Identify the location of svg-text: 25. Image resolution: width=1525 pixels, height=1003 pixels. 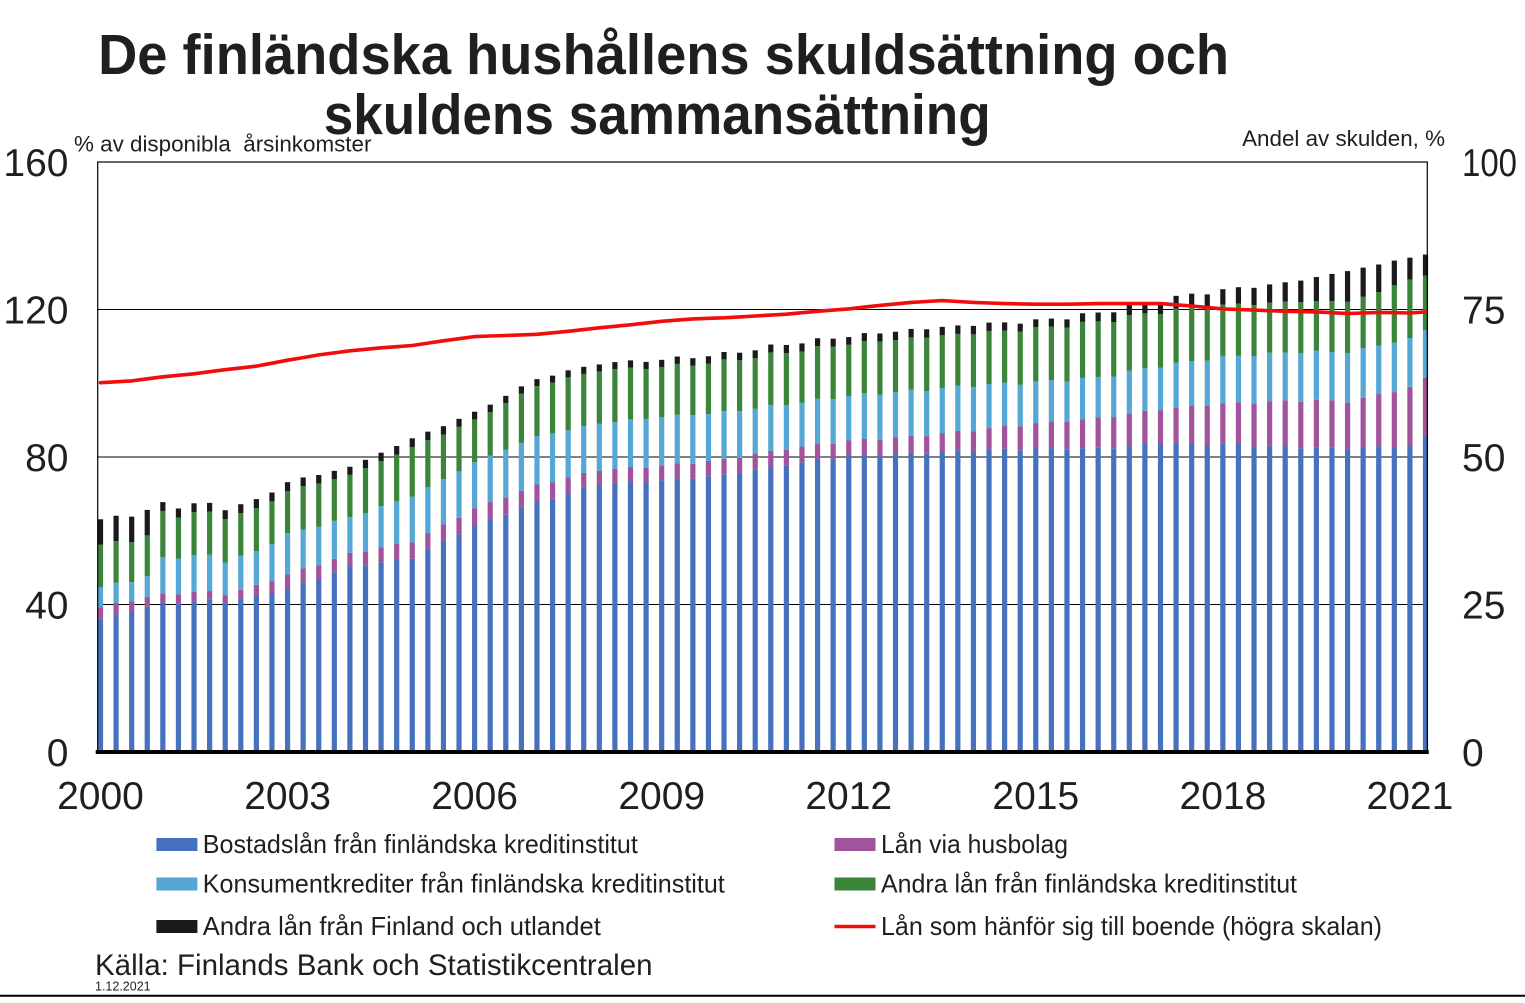
(1483, 606).